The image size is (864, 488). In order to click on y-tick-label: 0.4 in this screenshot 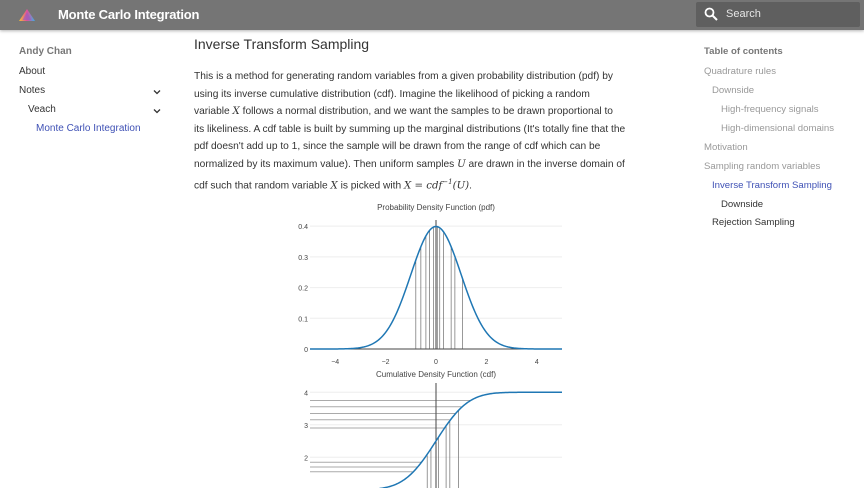, I will do `click(303, 227)`.